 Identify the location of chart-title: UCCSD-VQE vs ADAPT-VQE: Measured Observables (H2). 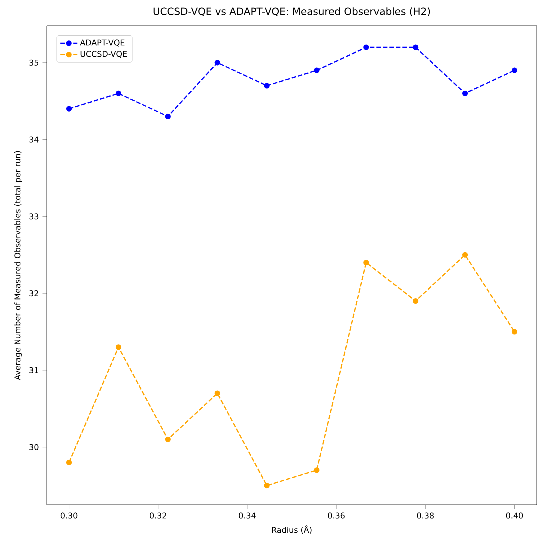
(292, 12).